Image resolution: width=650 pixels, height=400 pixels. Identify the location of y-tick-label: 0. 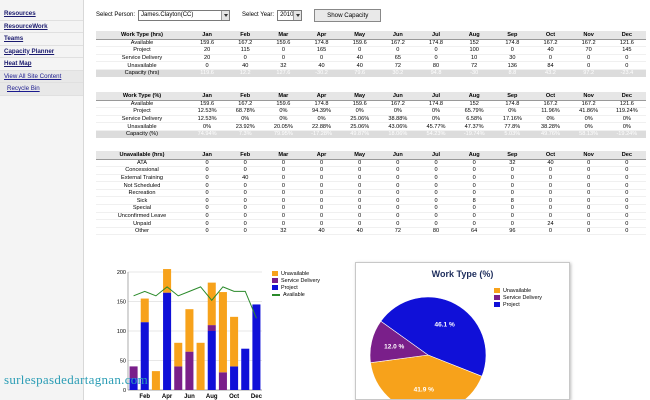
(124, 391).